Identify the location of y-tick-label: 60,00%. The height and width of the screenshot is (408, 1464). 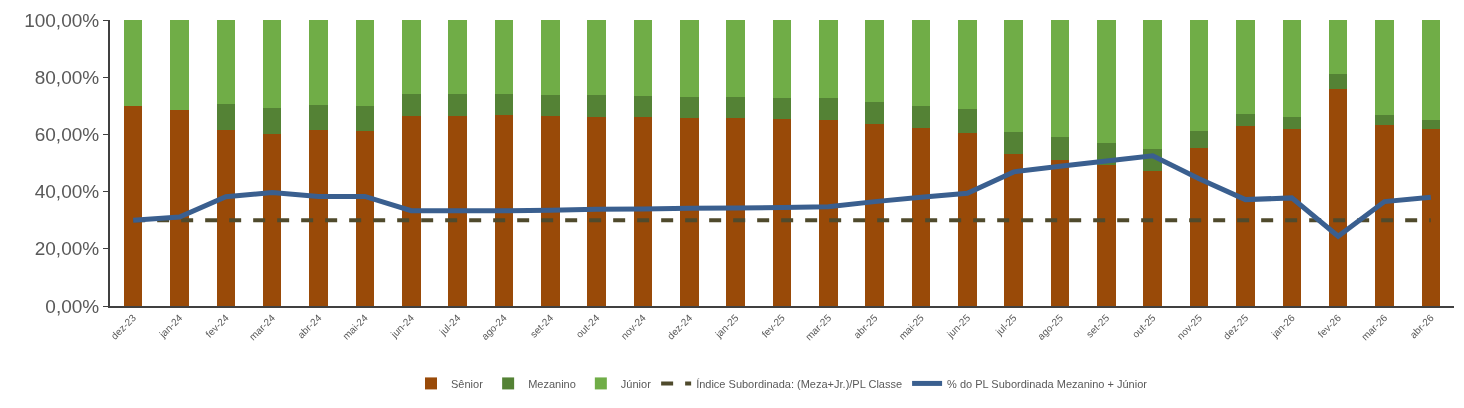
(67, 135).